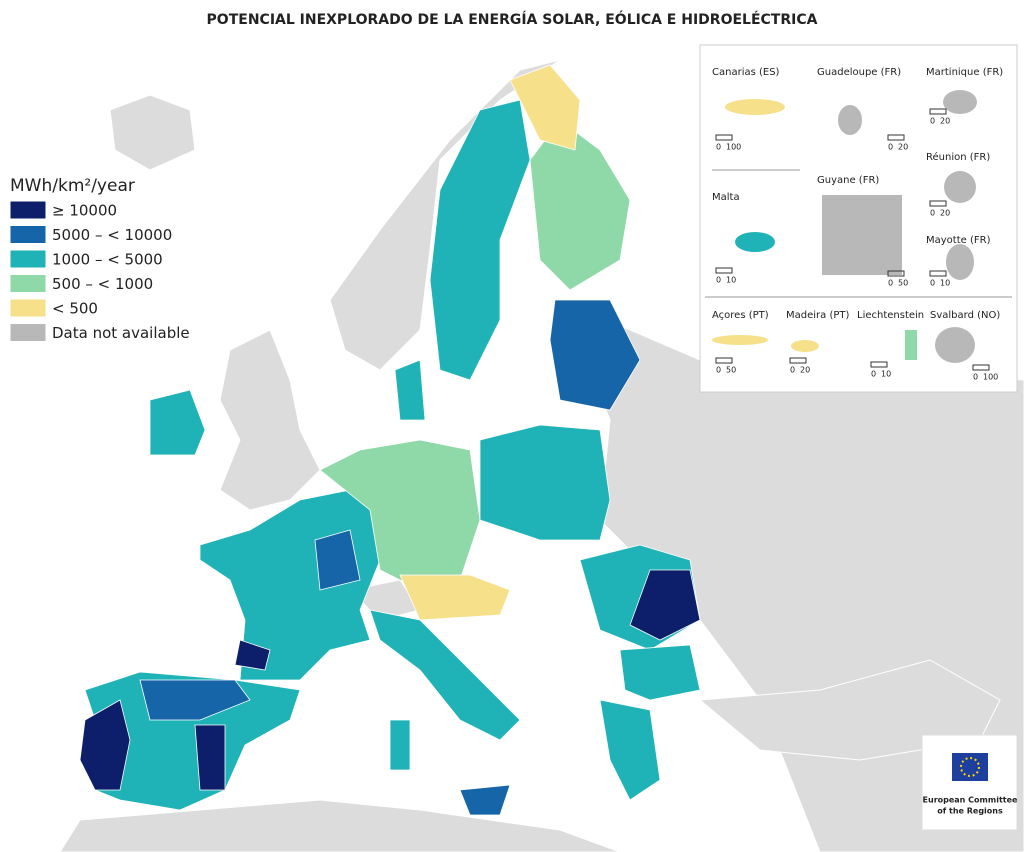  What do you see at coordinates (545, 107) in the screenshot?
I see `region-lapland` at bounding box center [545, 107].